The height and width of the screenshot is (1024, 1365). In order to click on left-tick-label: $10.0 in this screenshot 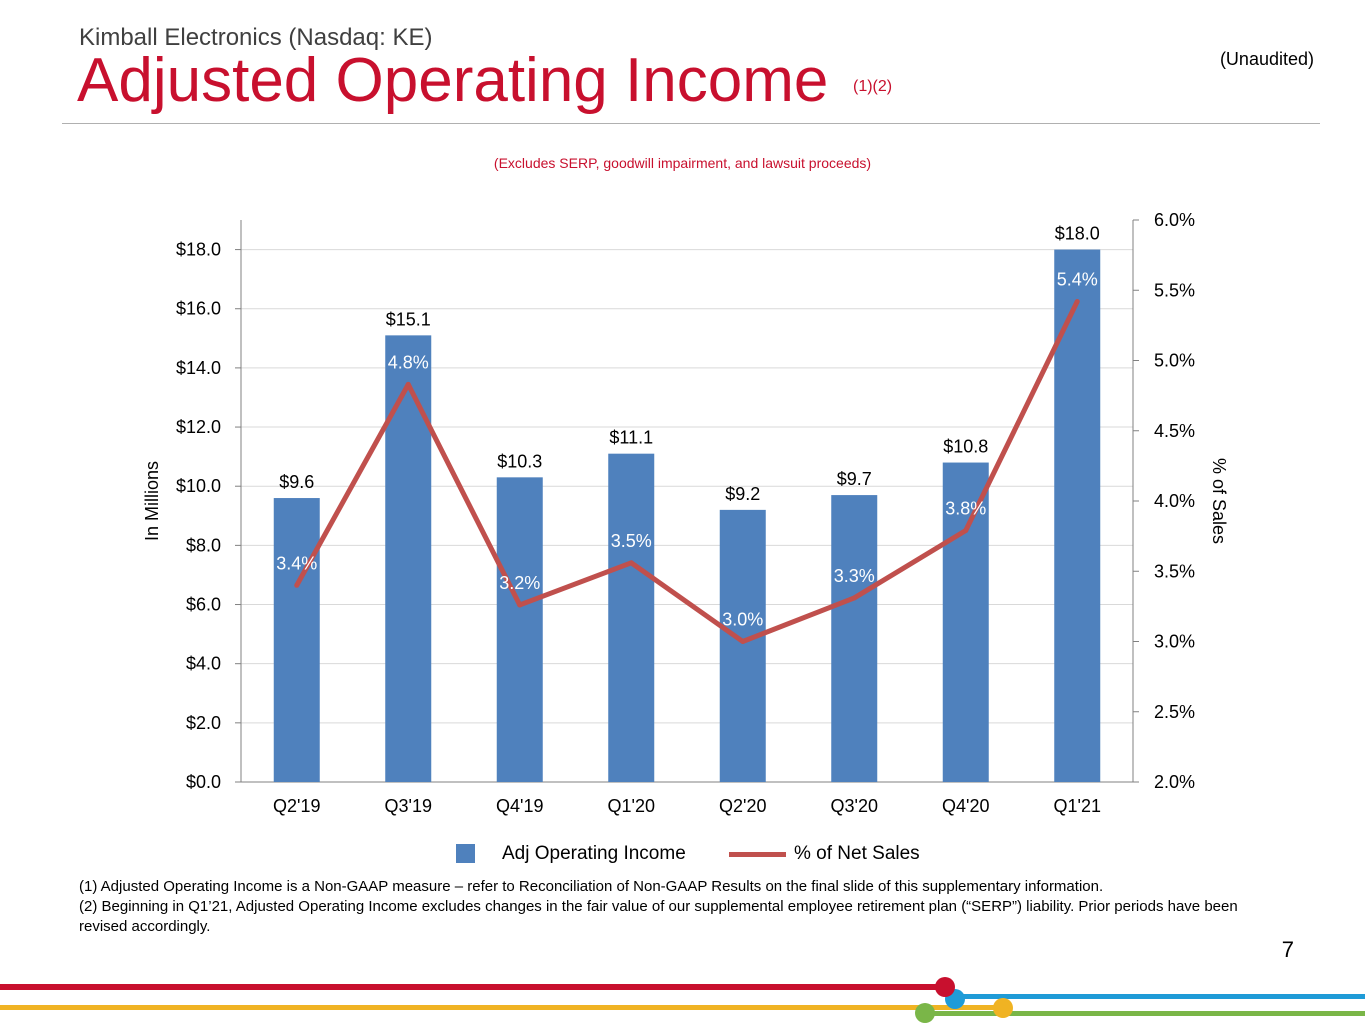, I will do `click(198, 486)`.